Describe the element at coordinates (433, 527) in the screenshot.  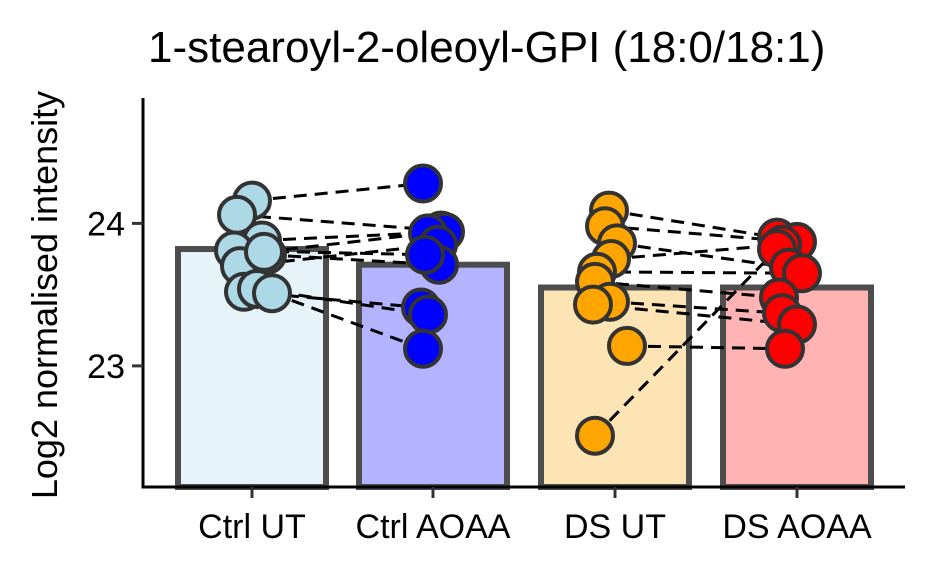
I see `x-tick-label: Ctrl AOAA` at that location.